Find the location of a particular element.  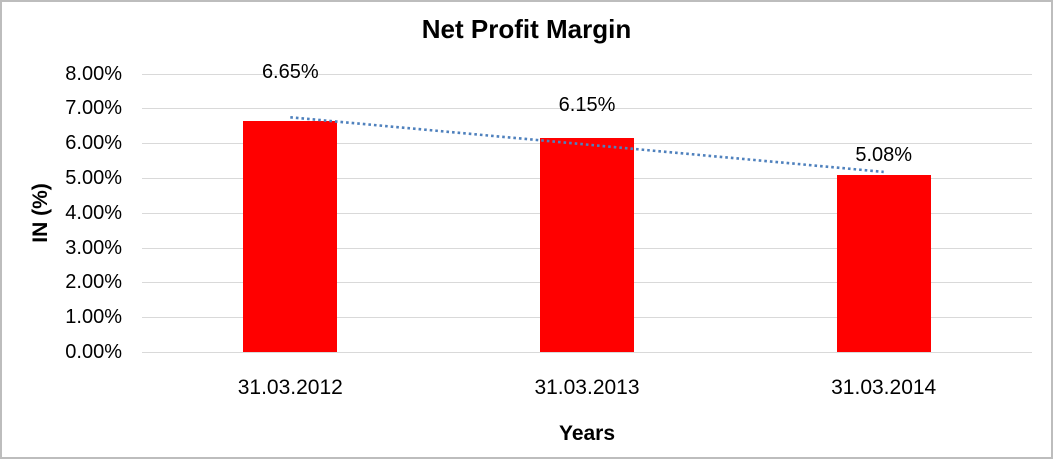

y-axis-tick-label: 2.00% is located at coordinates (93, 282).